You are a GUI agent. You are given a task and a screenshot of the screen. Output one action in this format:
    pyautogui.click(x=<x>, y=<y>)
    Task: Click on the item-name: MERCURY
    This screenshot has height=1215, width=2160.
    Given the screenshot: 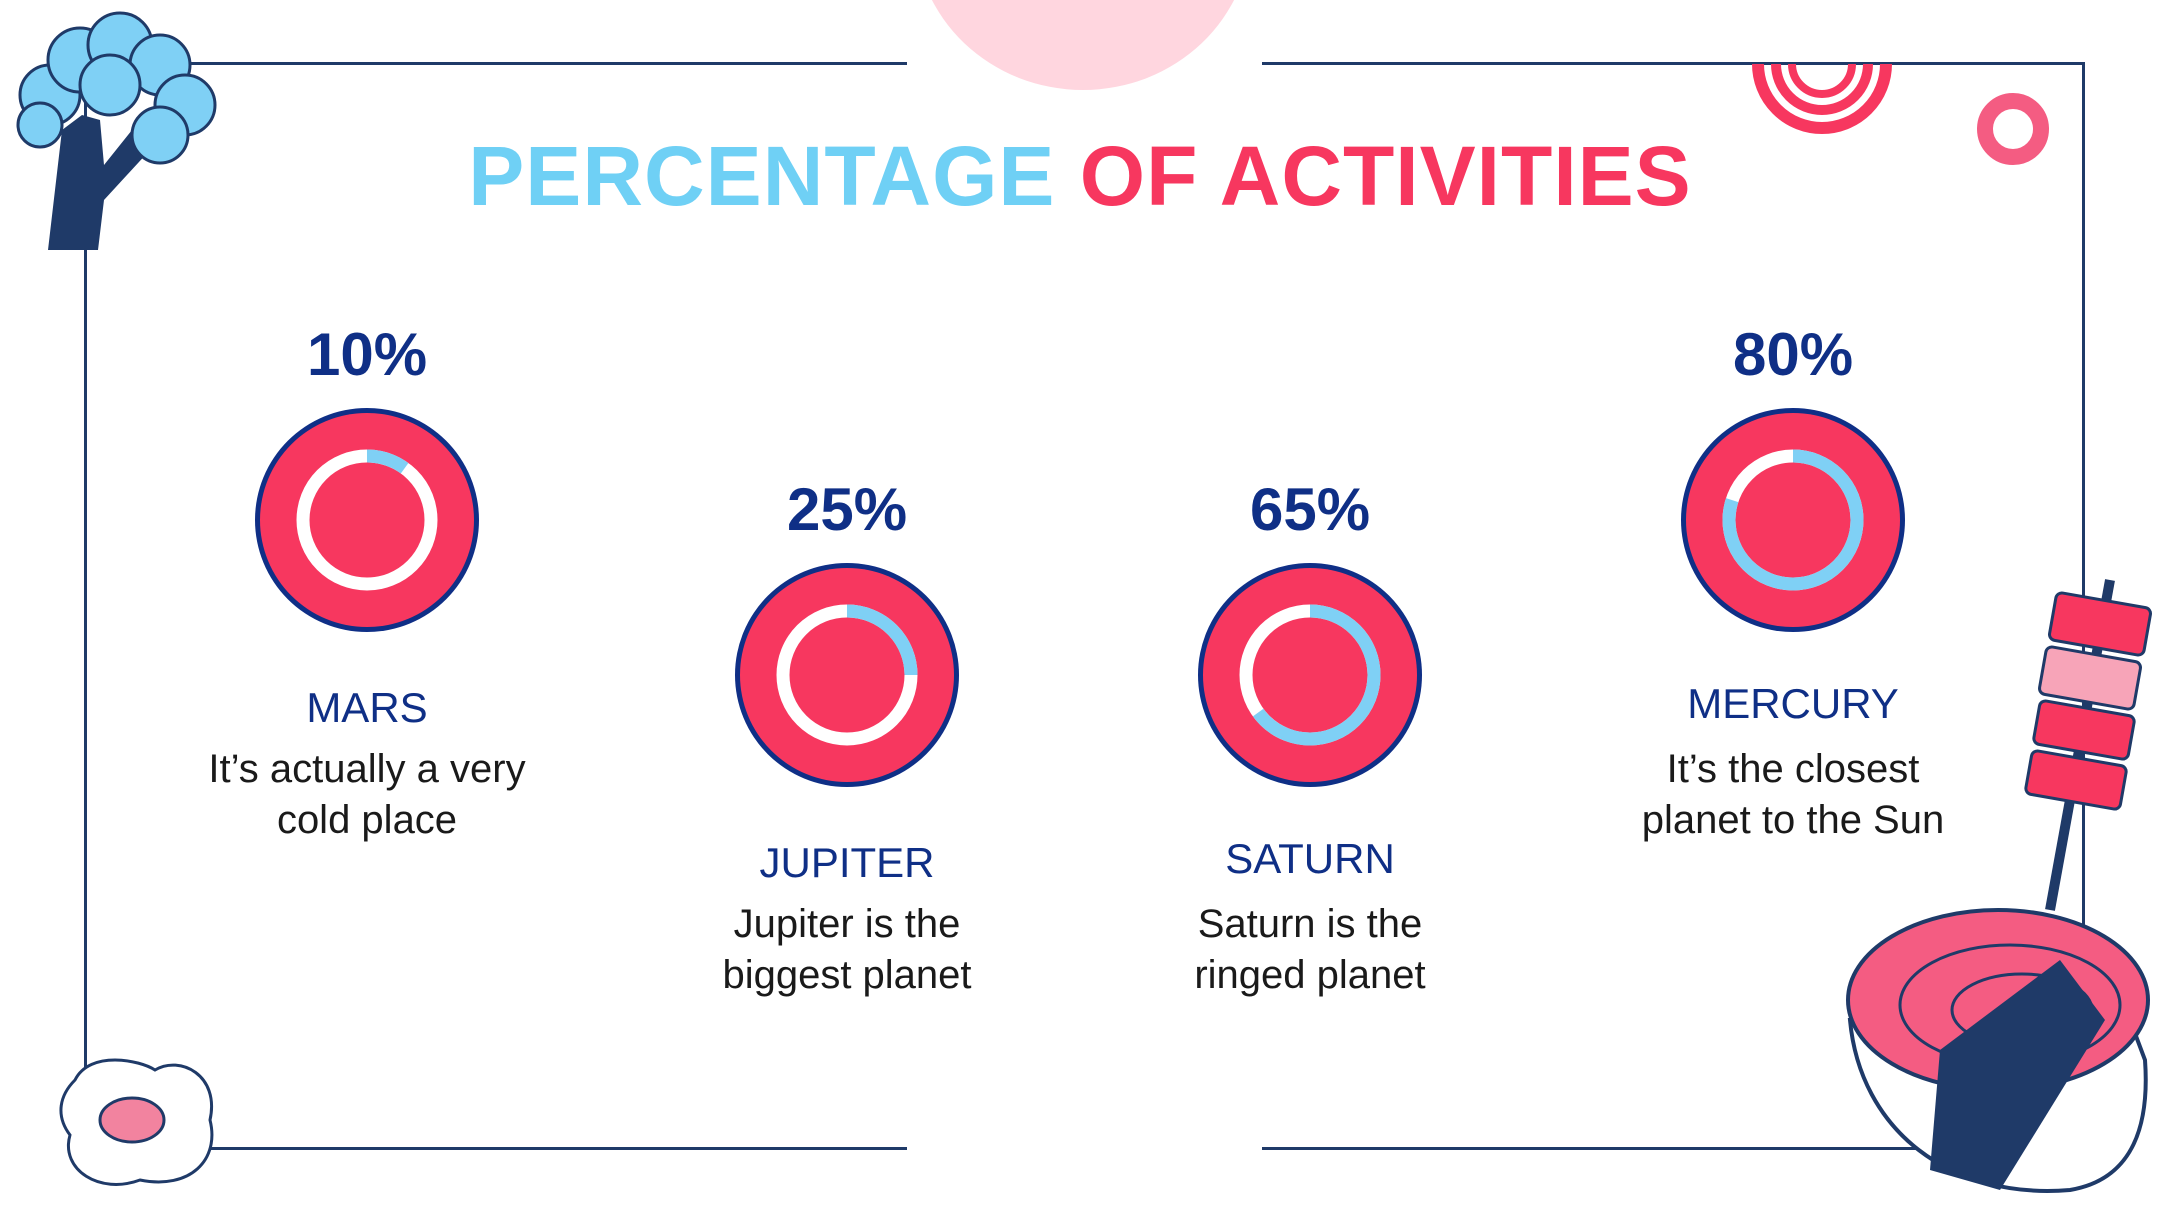 What is the action you would take?
    pyautogui.click(x=1793, y=703)
    